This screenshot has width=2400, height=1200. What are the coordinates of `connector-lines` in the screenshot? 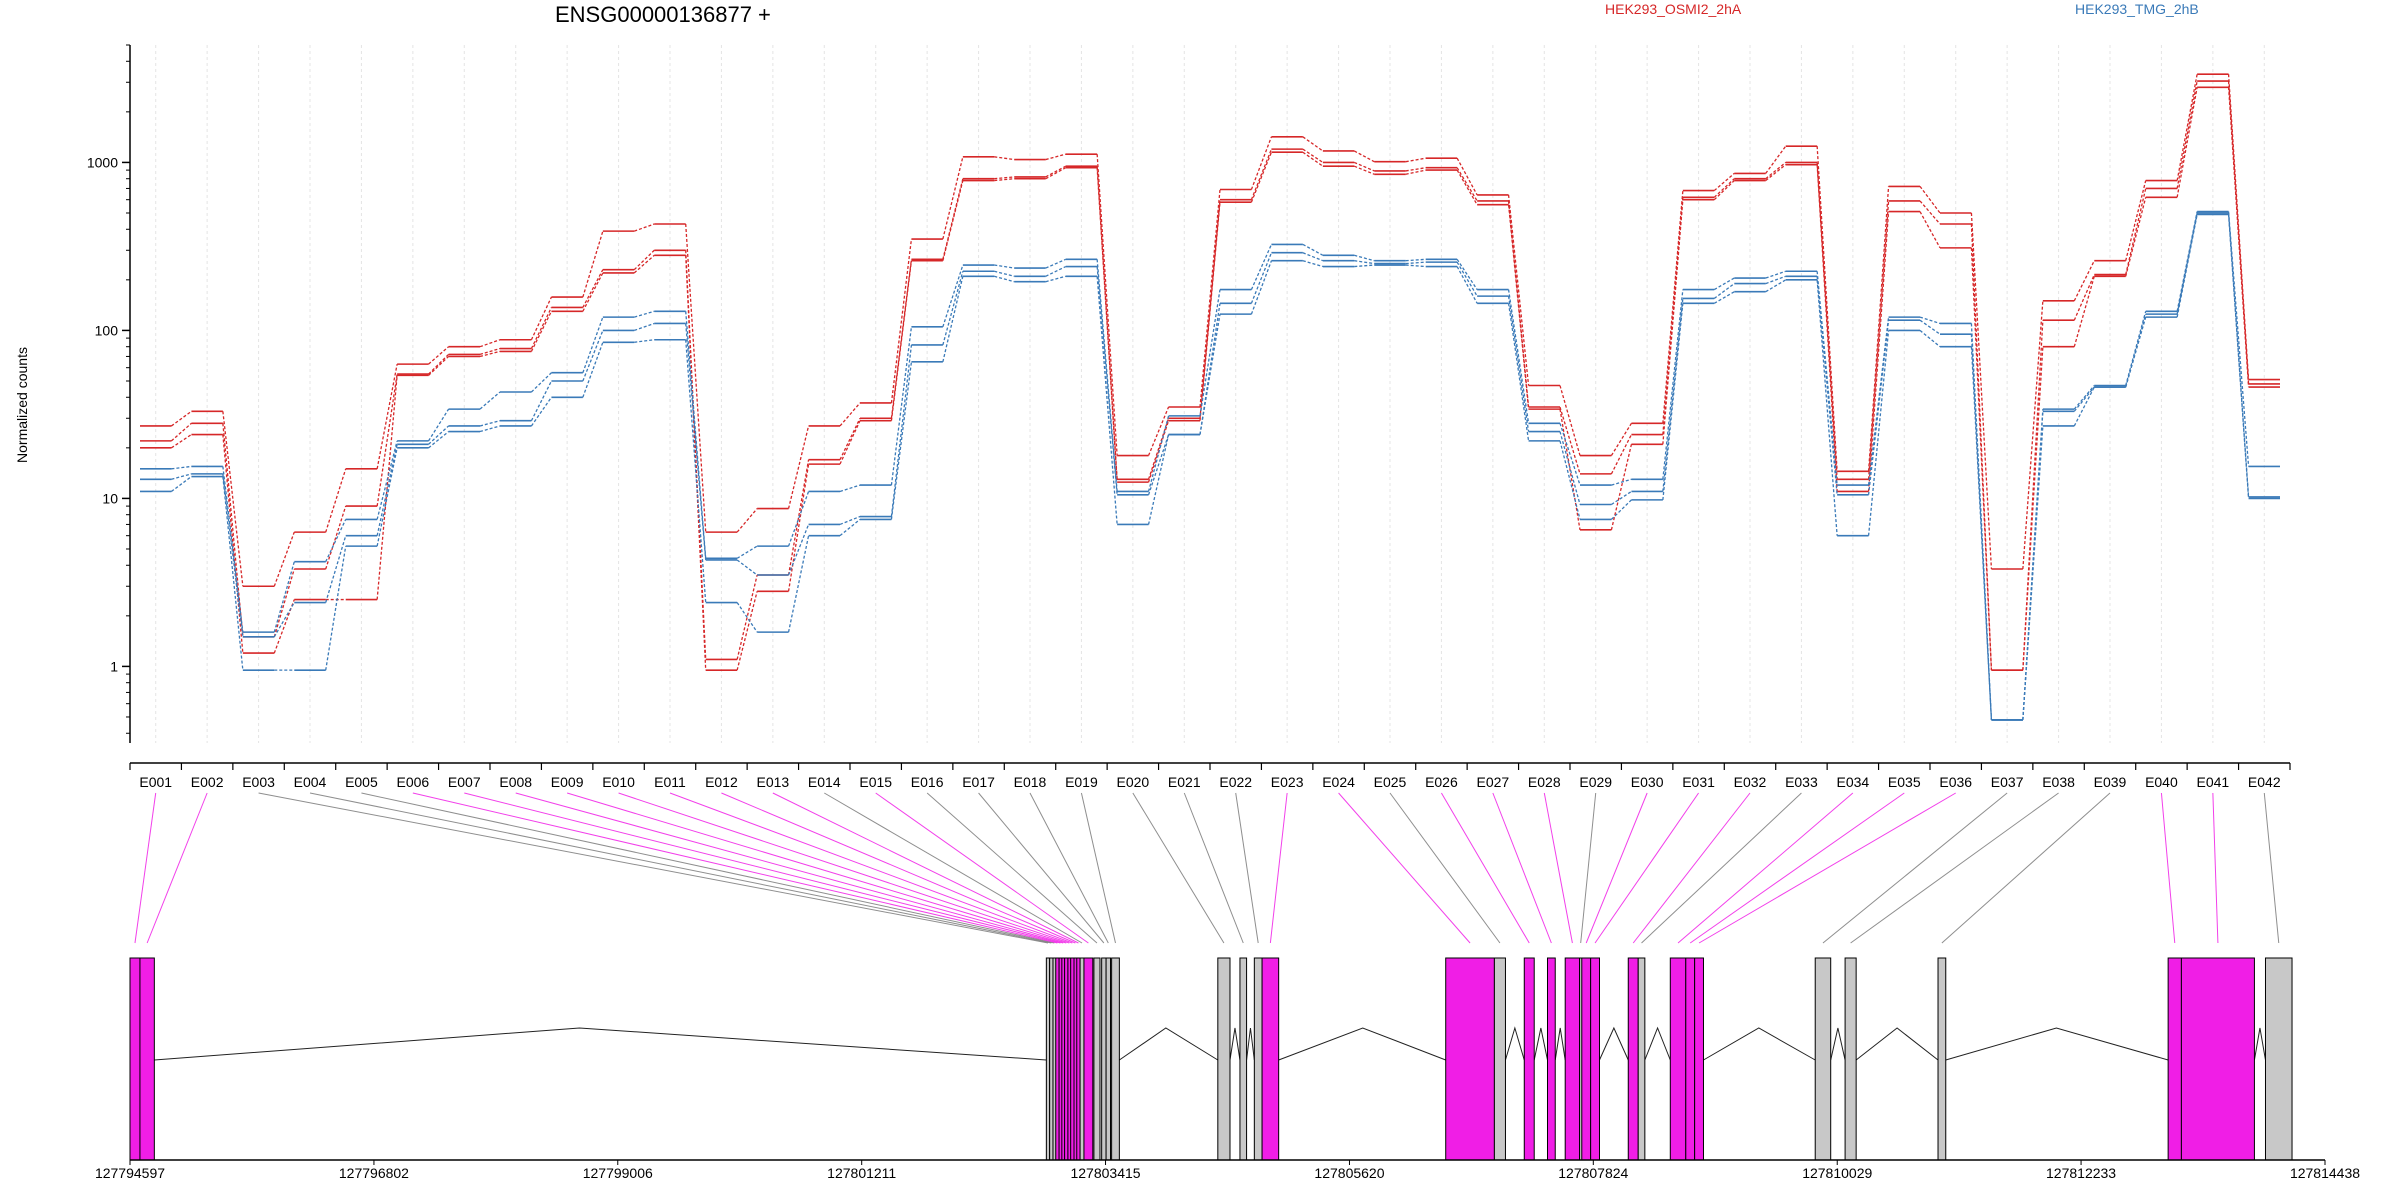 It's located at (1207, 868).